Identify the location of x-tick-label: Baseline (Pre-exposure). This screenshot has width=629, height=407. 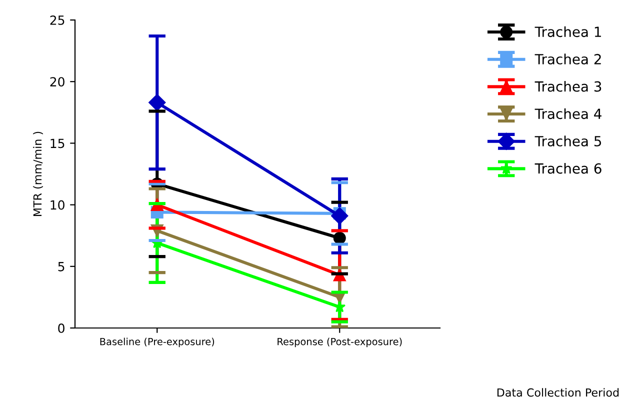
(157, 343).